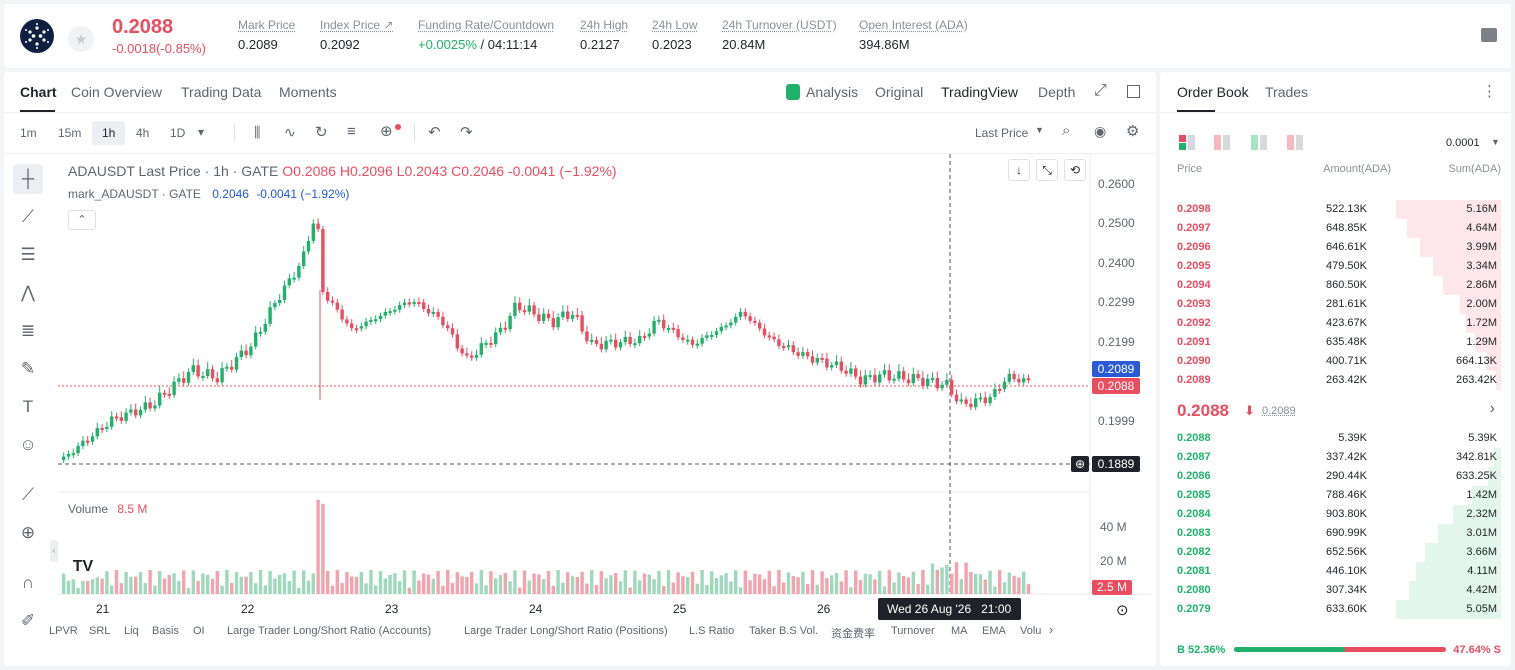  What do you see at coordinates (1222, 142) in the screenshot?
I see `book-asks-icon` at bounding box center [1222, 142].